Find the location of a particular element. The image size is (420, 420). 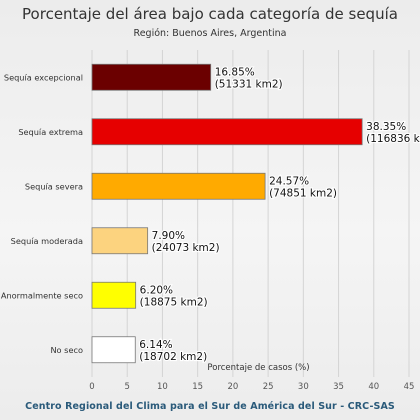

value-label: 38.35% is located at coordinates (386, 127).